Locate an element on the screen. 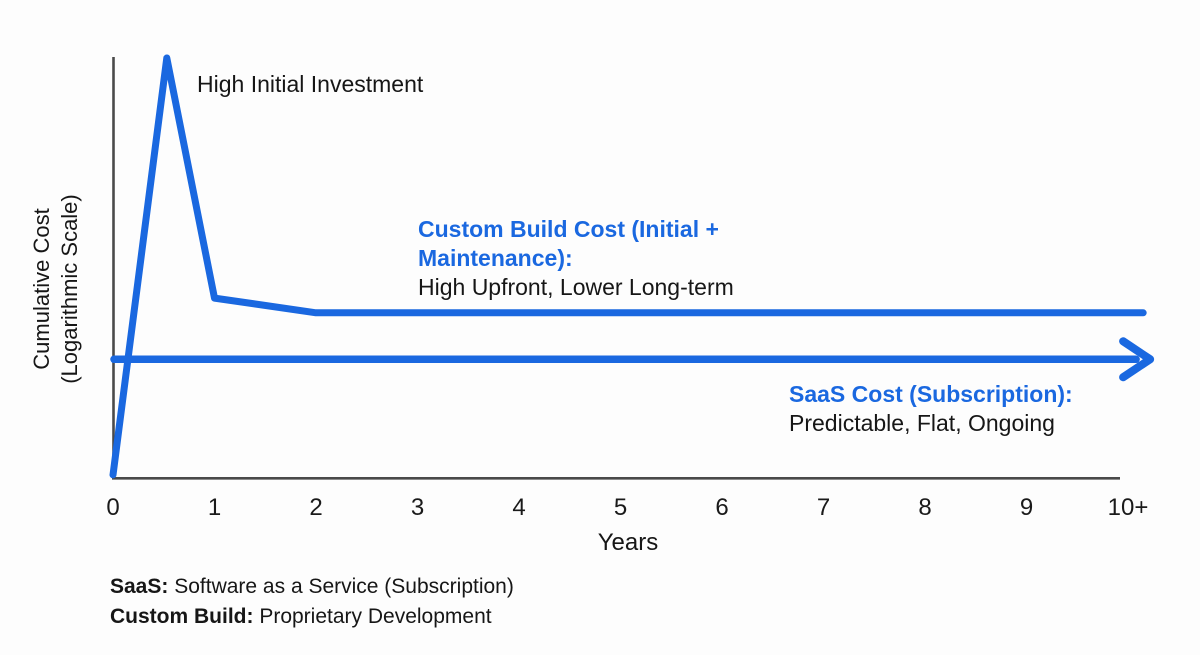  arrow-right-icon is located at coordinates (1137, 359).